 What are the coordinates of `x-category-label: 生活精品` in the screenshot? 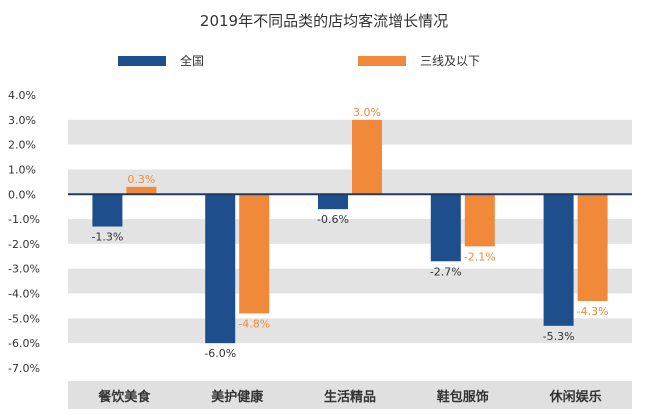 It's located at (350, 397).